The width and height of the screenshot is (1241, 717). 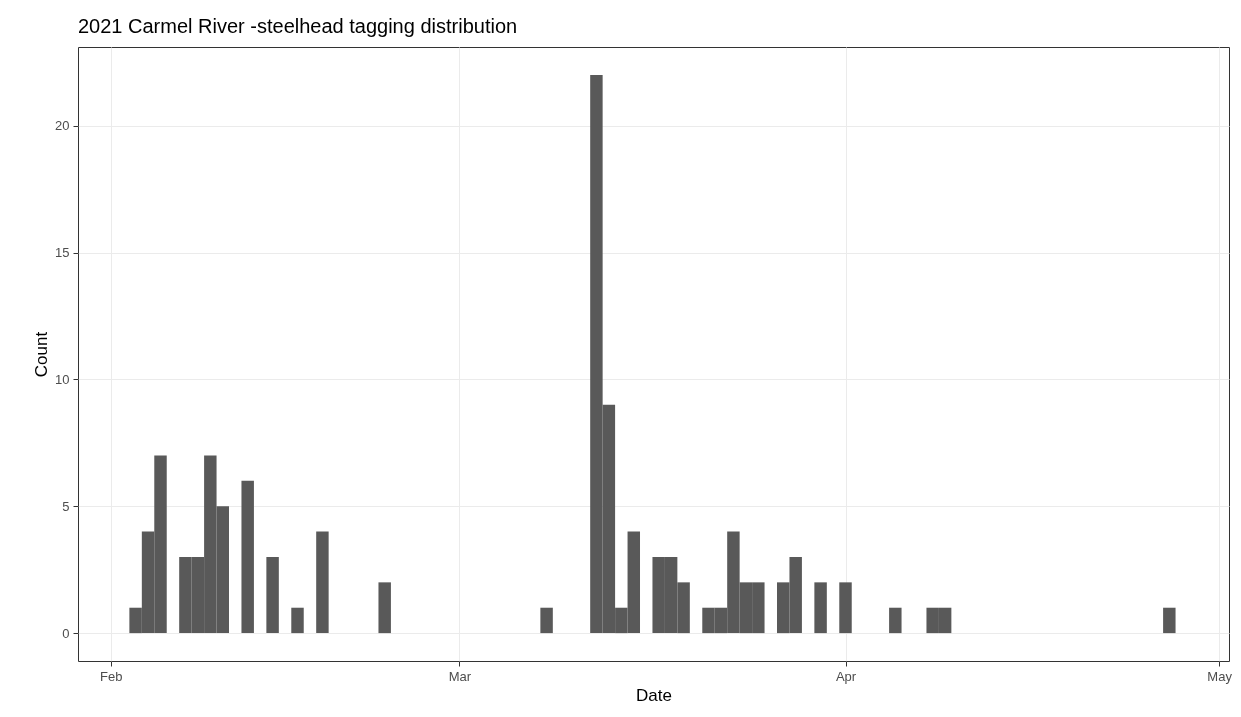 What do you see at coordinates (42, 354) in the screenshot?
I see `y-axis-title: Count` at bounding box center [42, 354].